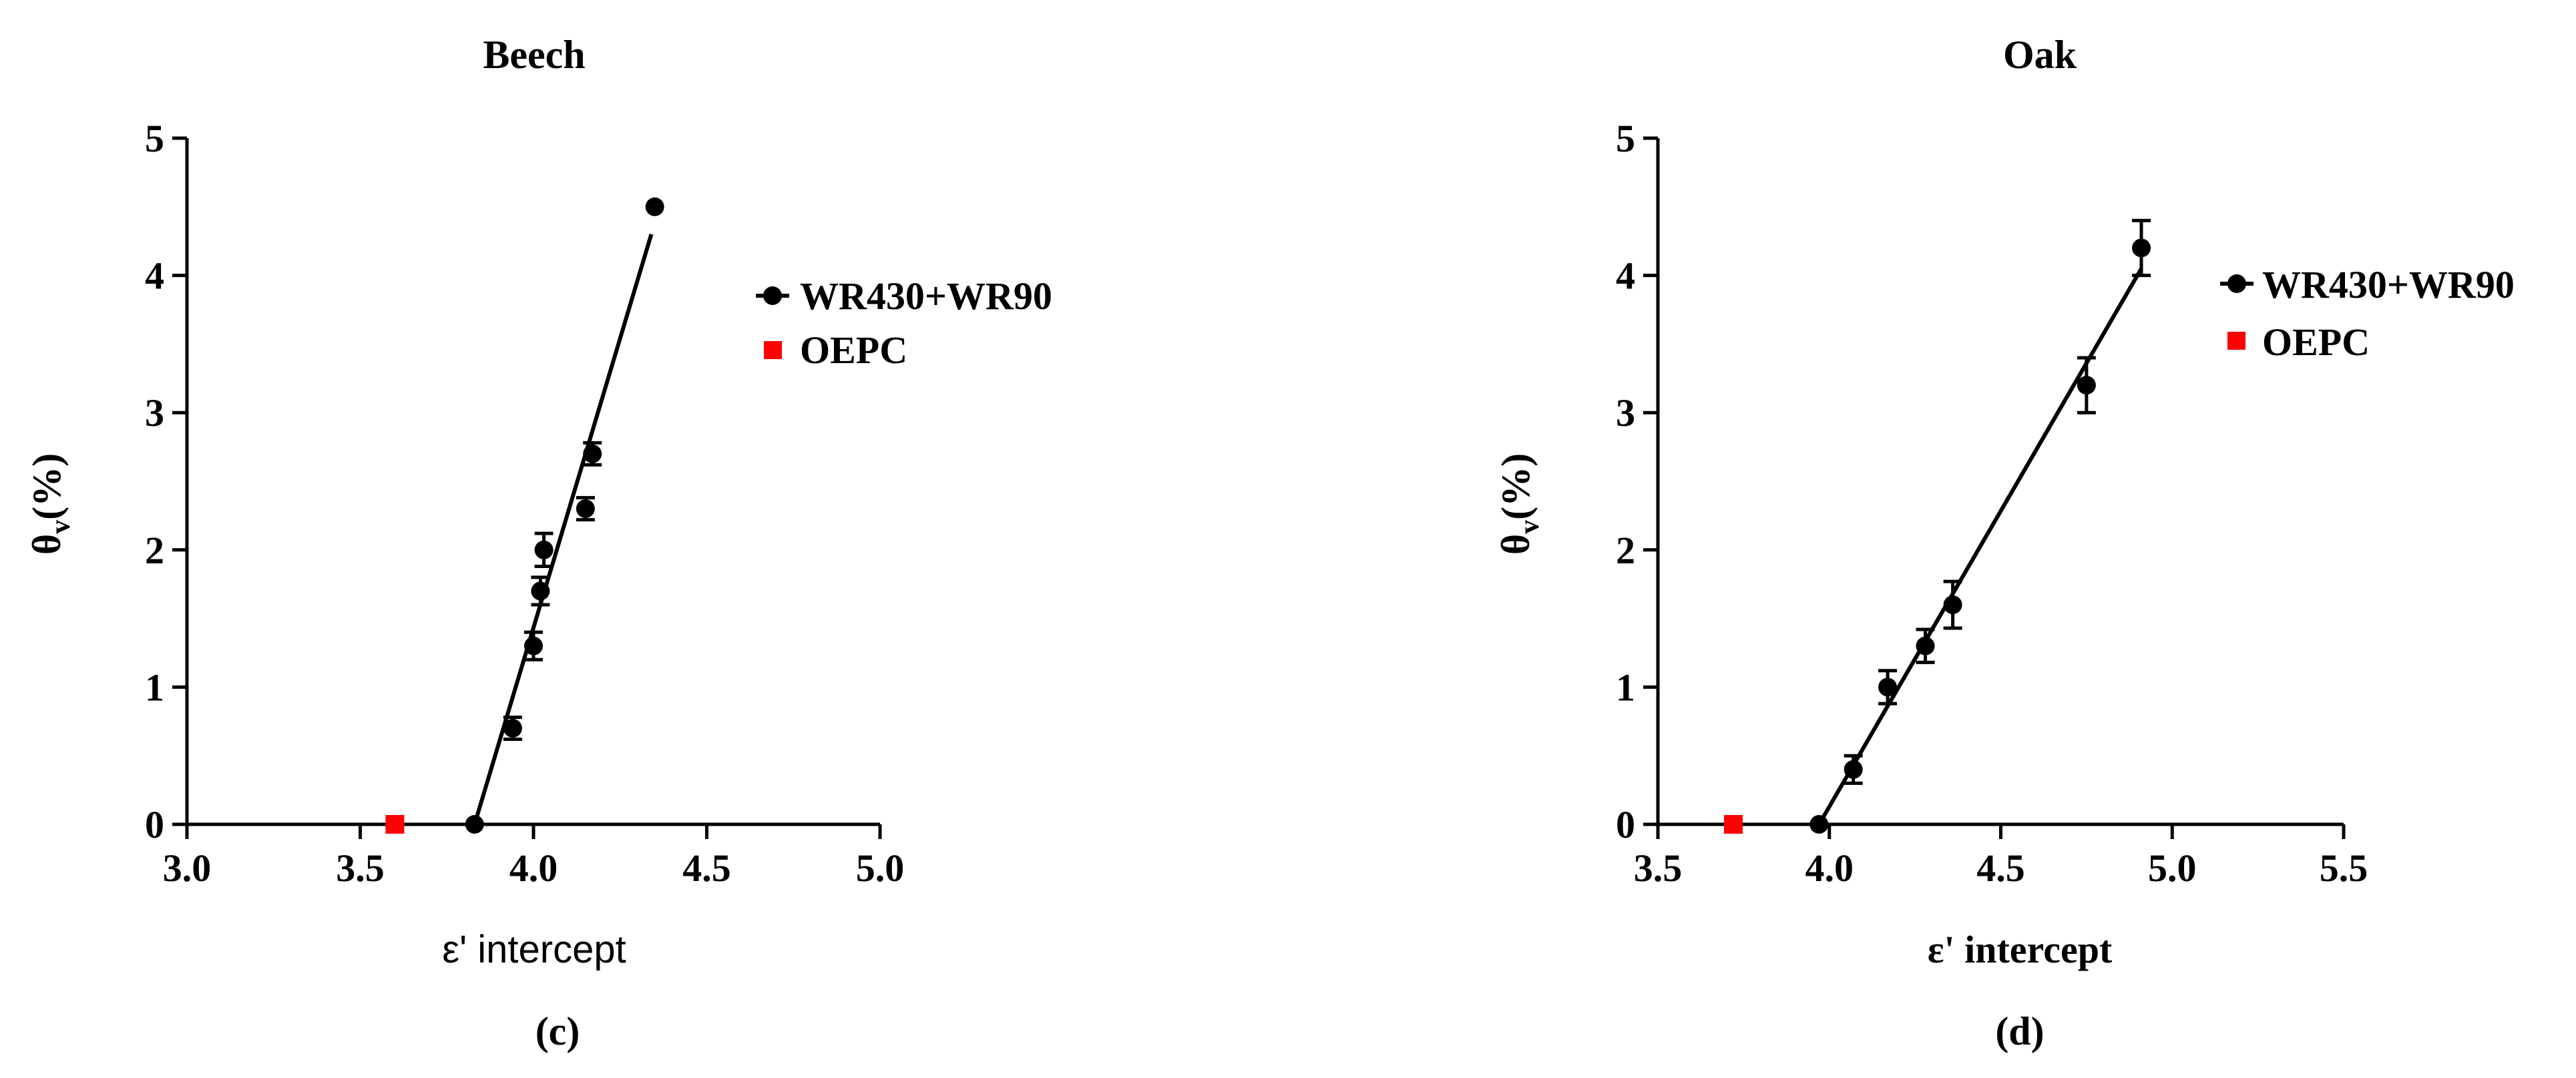  What do you see at coordinates (534, 55) in the screenshot?
I see `chart-title: Beech` at bounding box center [534, 55].